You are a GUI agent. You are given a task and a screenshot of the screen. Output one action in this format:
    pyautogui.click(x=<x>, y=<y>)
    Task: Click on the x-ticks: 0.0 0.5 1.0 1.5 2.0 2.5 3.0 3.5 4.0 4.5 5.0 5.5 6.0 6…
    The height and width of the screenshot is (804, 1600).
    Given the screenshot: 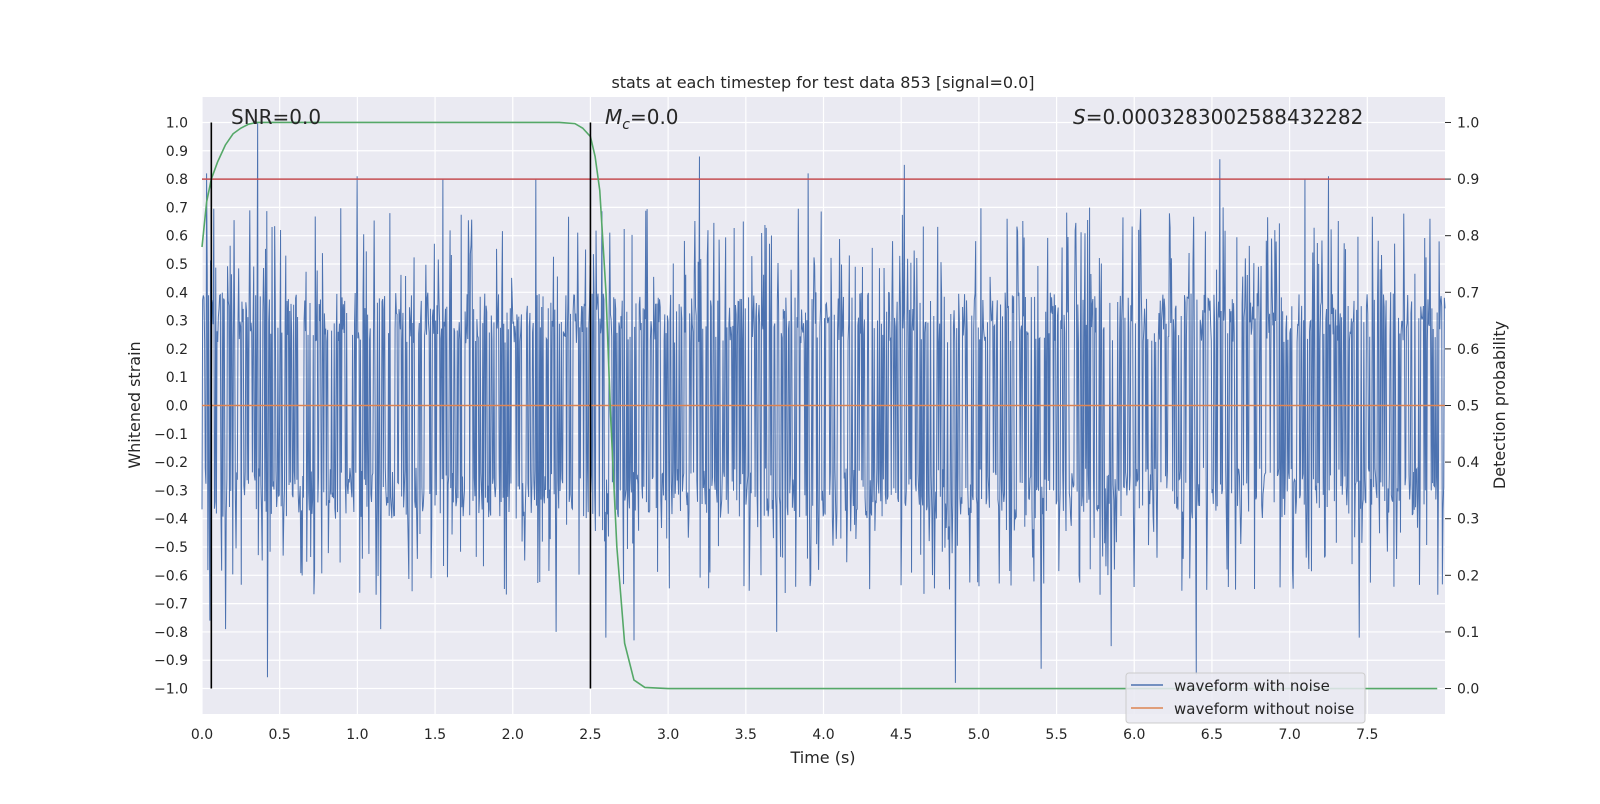 What is the action you would take?
    pyautogui.click(x=785, y=735)
    